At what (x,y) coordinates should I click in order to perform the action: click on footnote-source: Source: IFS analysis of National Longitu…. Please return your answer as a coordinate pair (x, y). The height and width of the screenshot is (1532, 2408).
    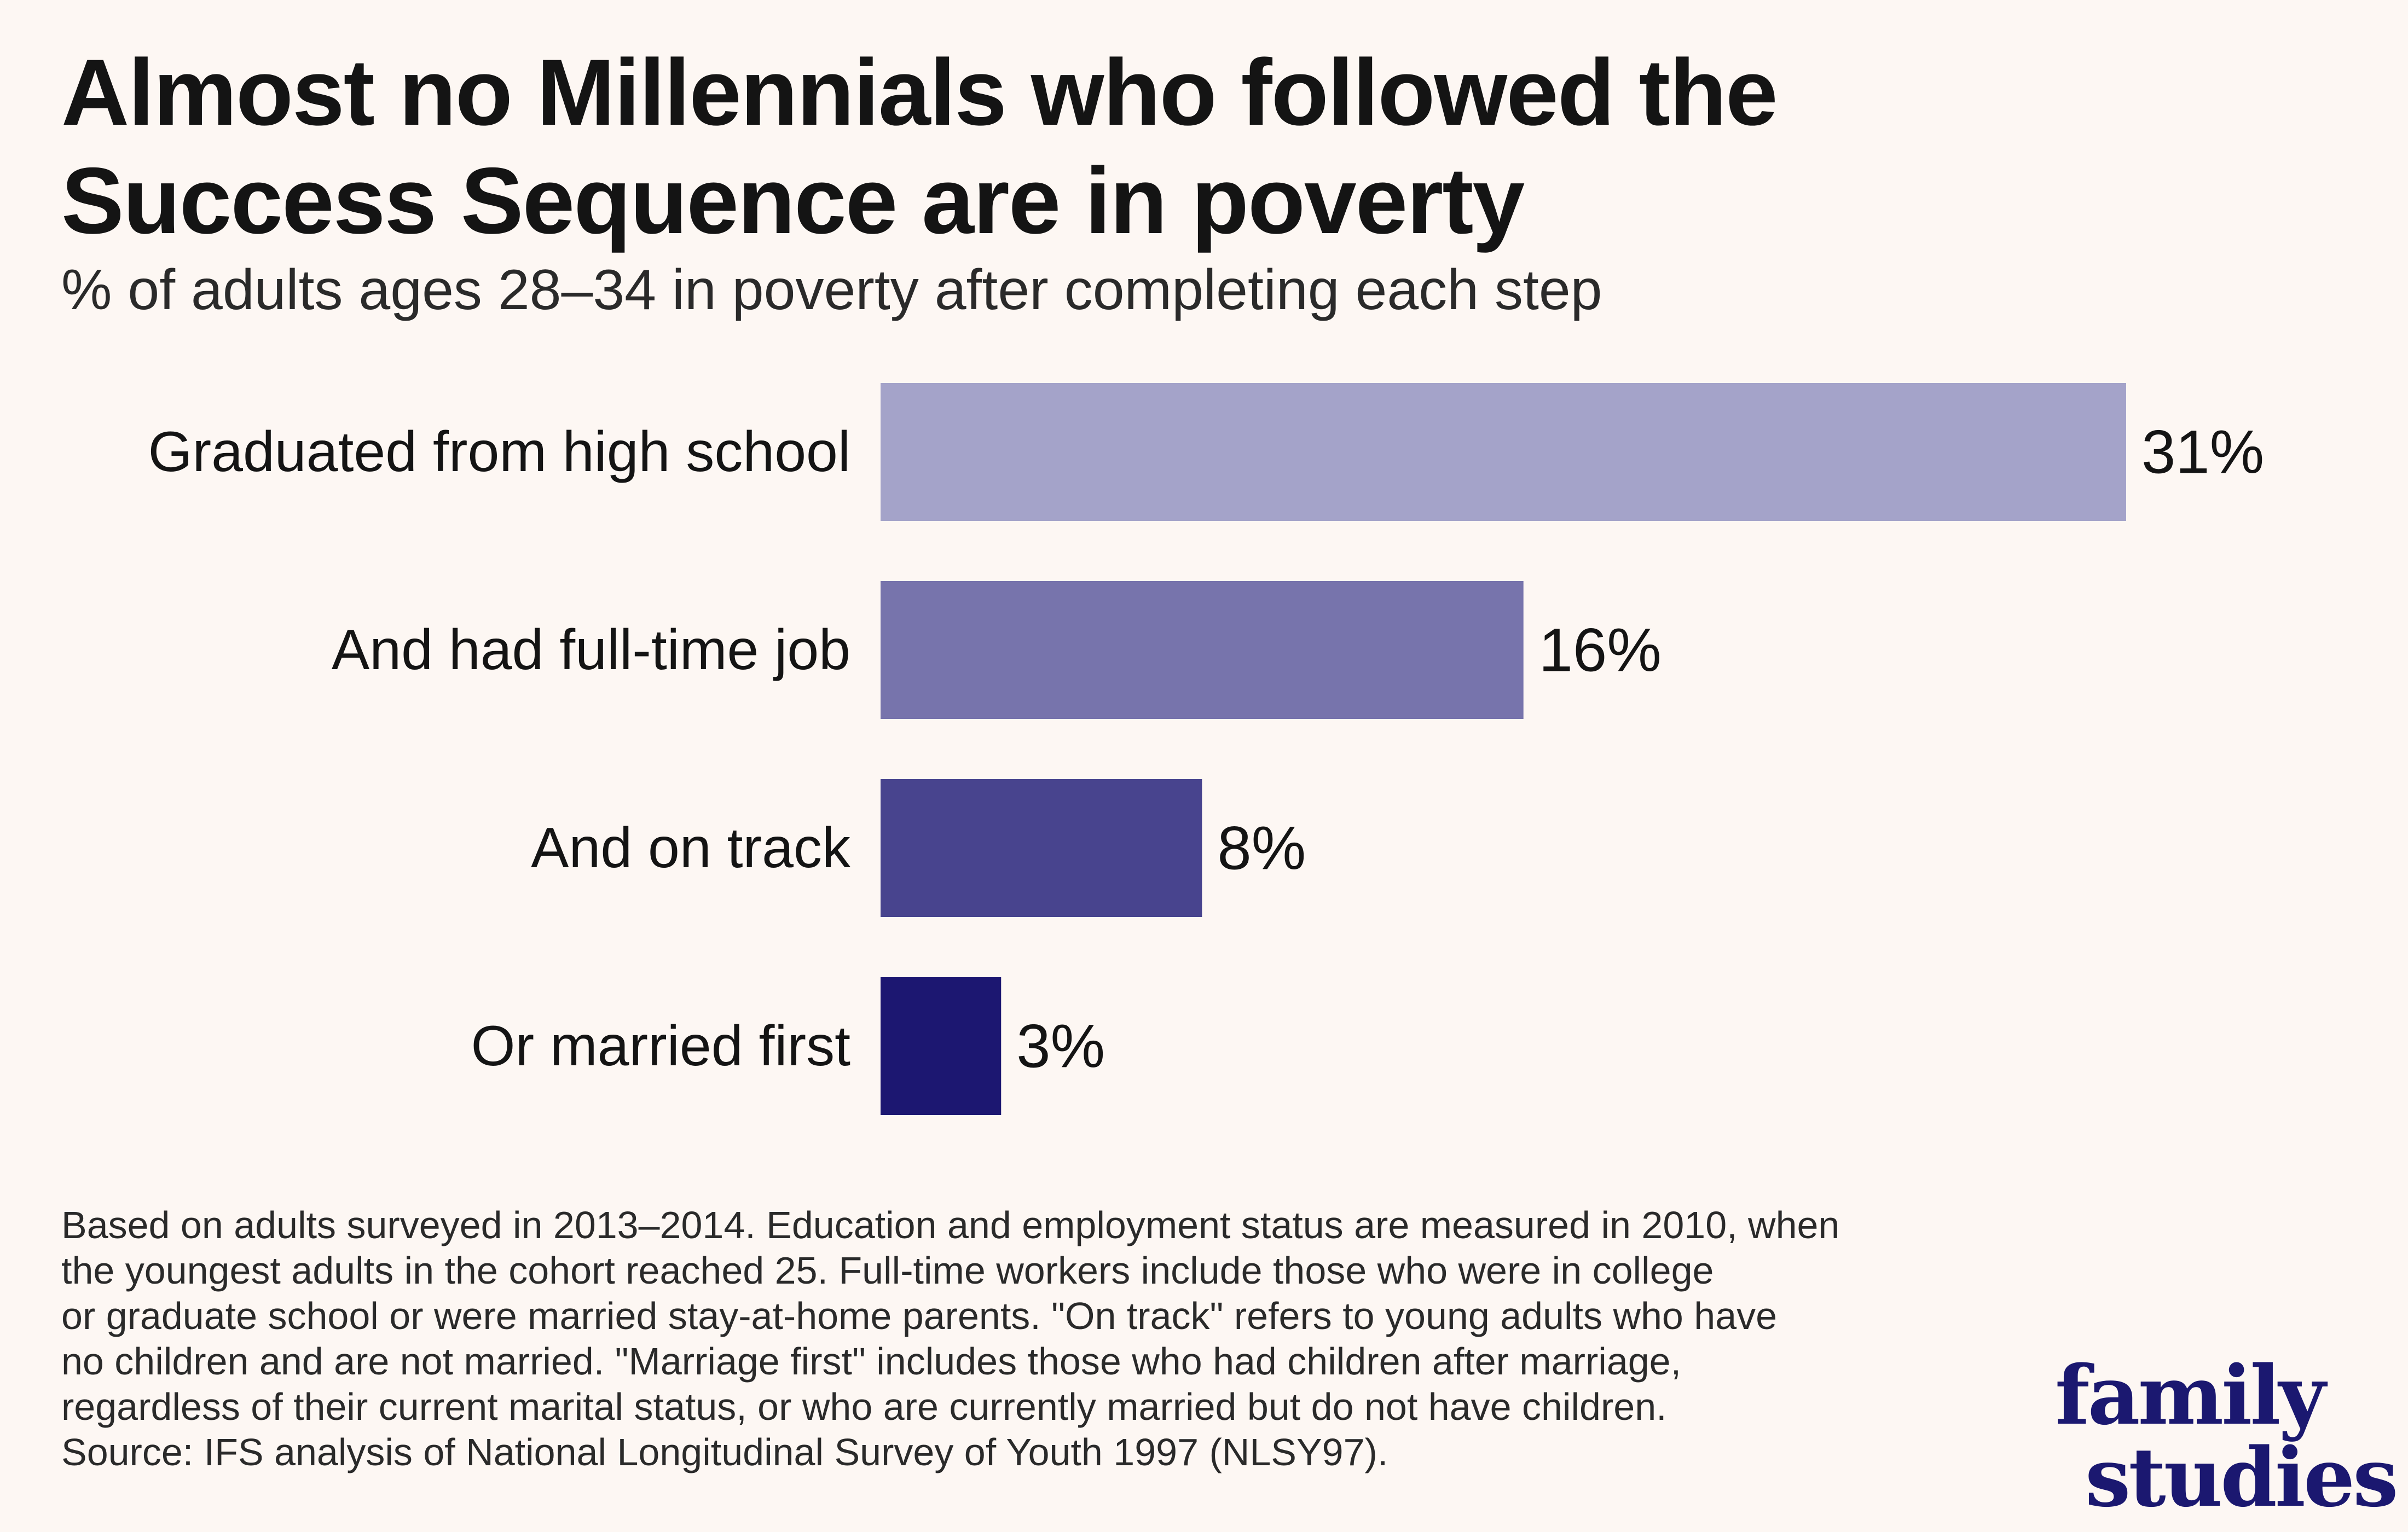
    Looking at the image, I should click on (724, 1452).